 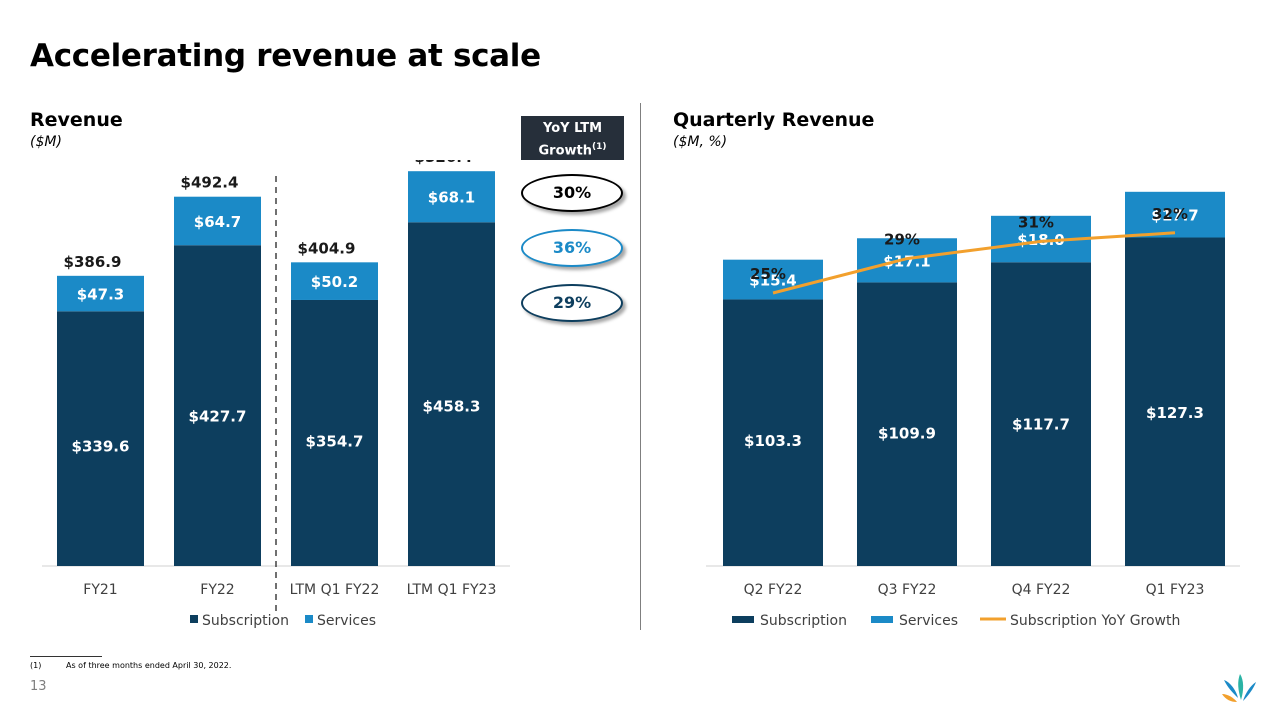 I want to click on quarterly-x-tick-3: Q1 FY23, so click(x=1175, y=590).